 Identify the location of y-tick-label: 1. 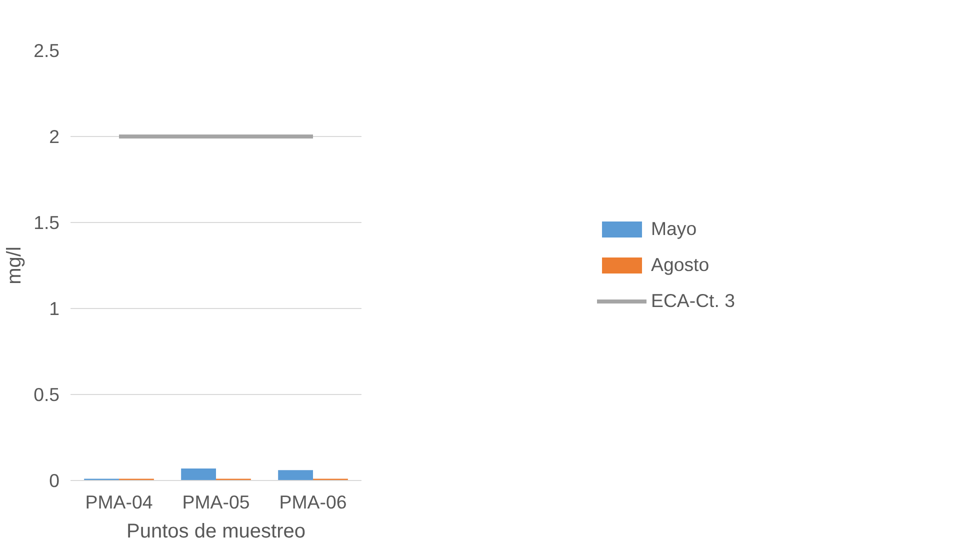
(54, 308).